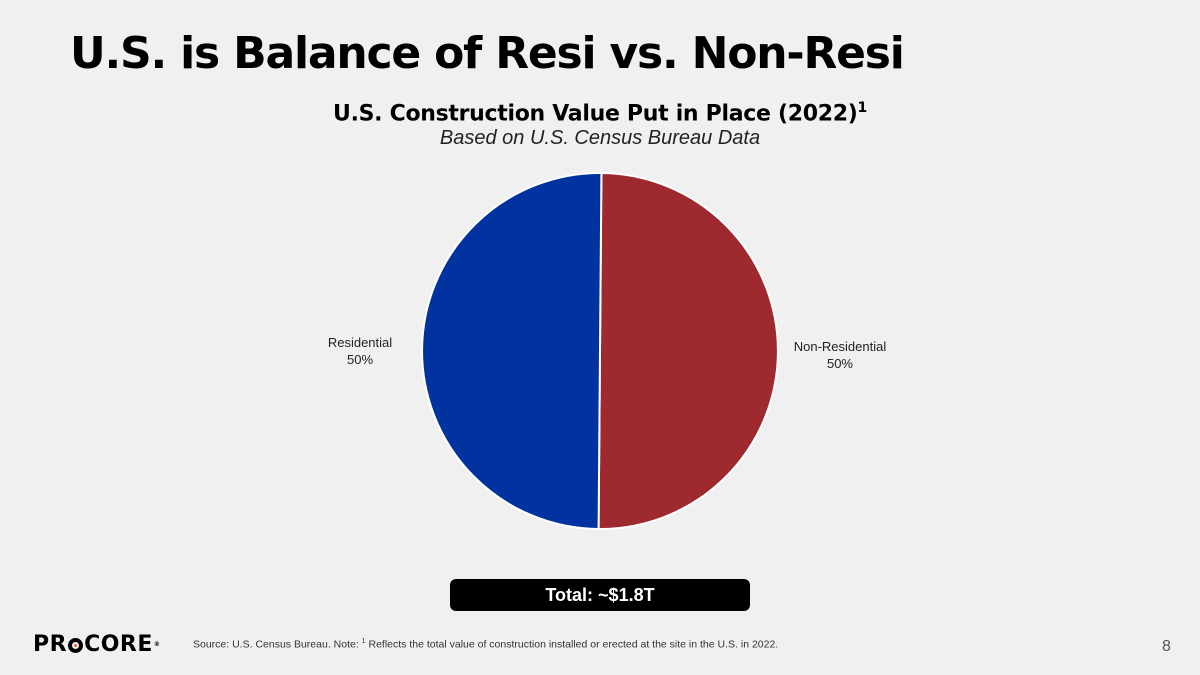 This screenshot has height=675, width=1200. I want to click on slide-title: U.S. is Balance of Resi vs. Non-Resi, so click(487, 53).